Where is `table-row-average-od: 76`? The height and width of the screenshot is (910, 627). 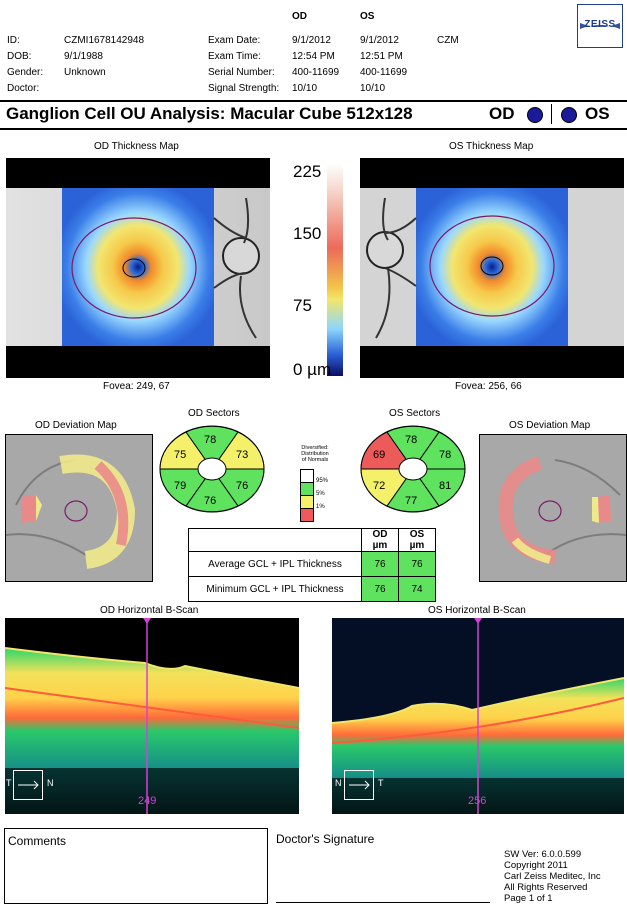
table-row-average-od: 76 is located at coordinates (380, 564).